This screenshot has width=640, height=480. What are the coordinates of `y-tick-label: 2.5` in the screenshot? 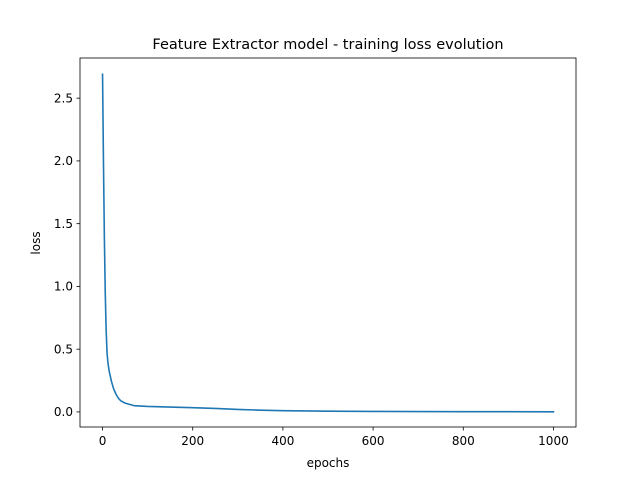 It's located at (63, 98).